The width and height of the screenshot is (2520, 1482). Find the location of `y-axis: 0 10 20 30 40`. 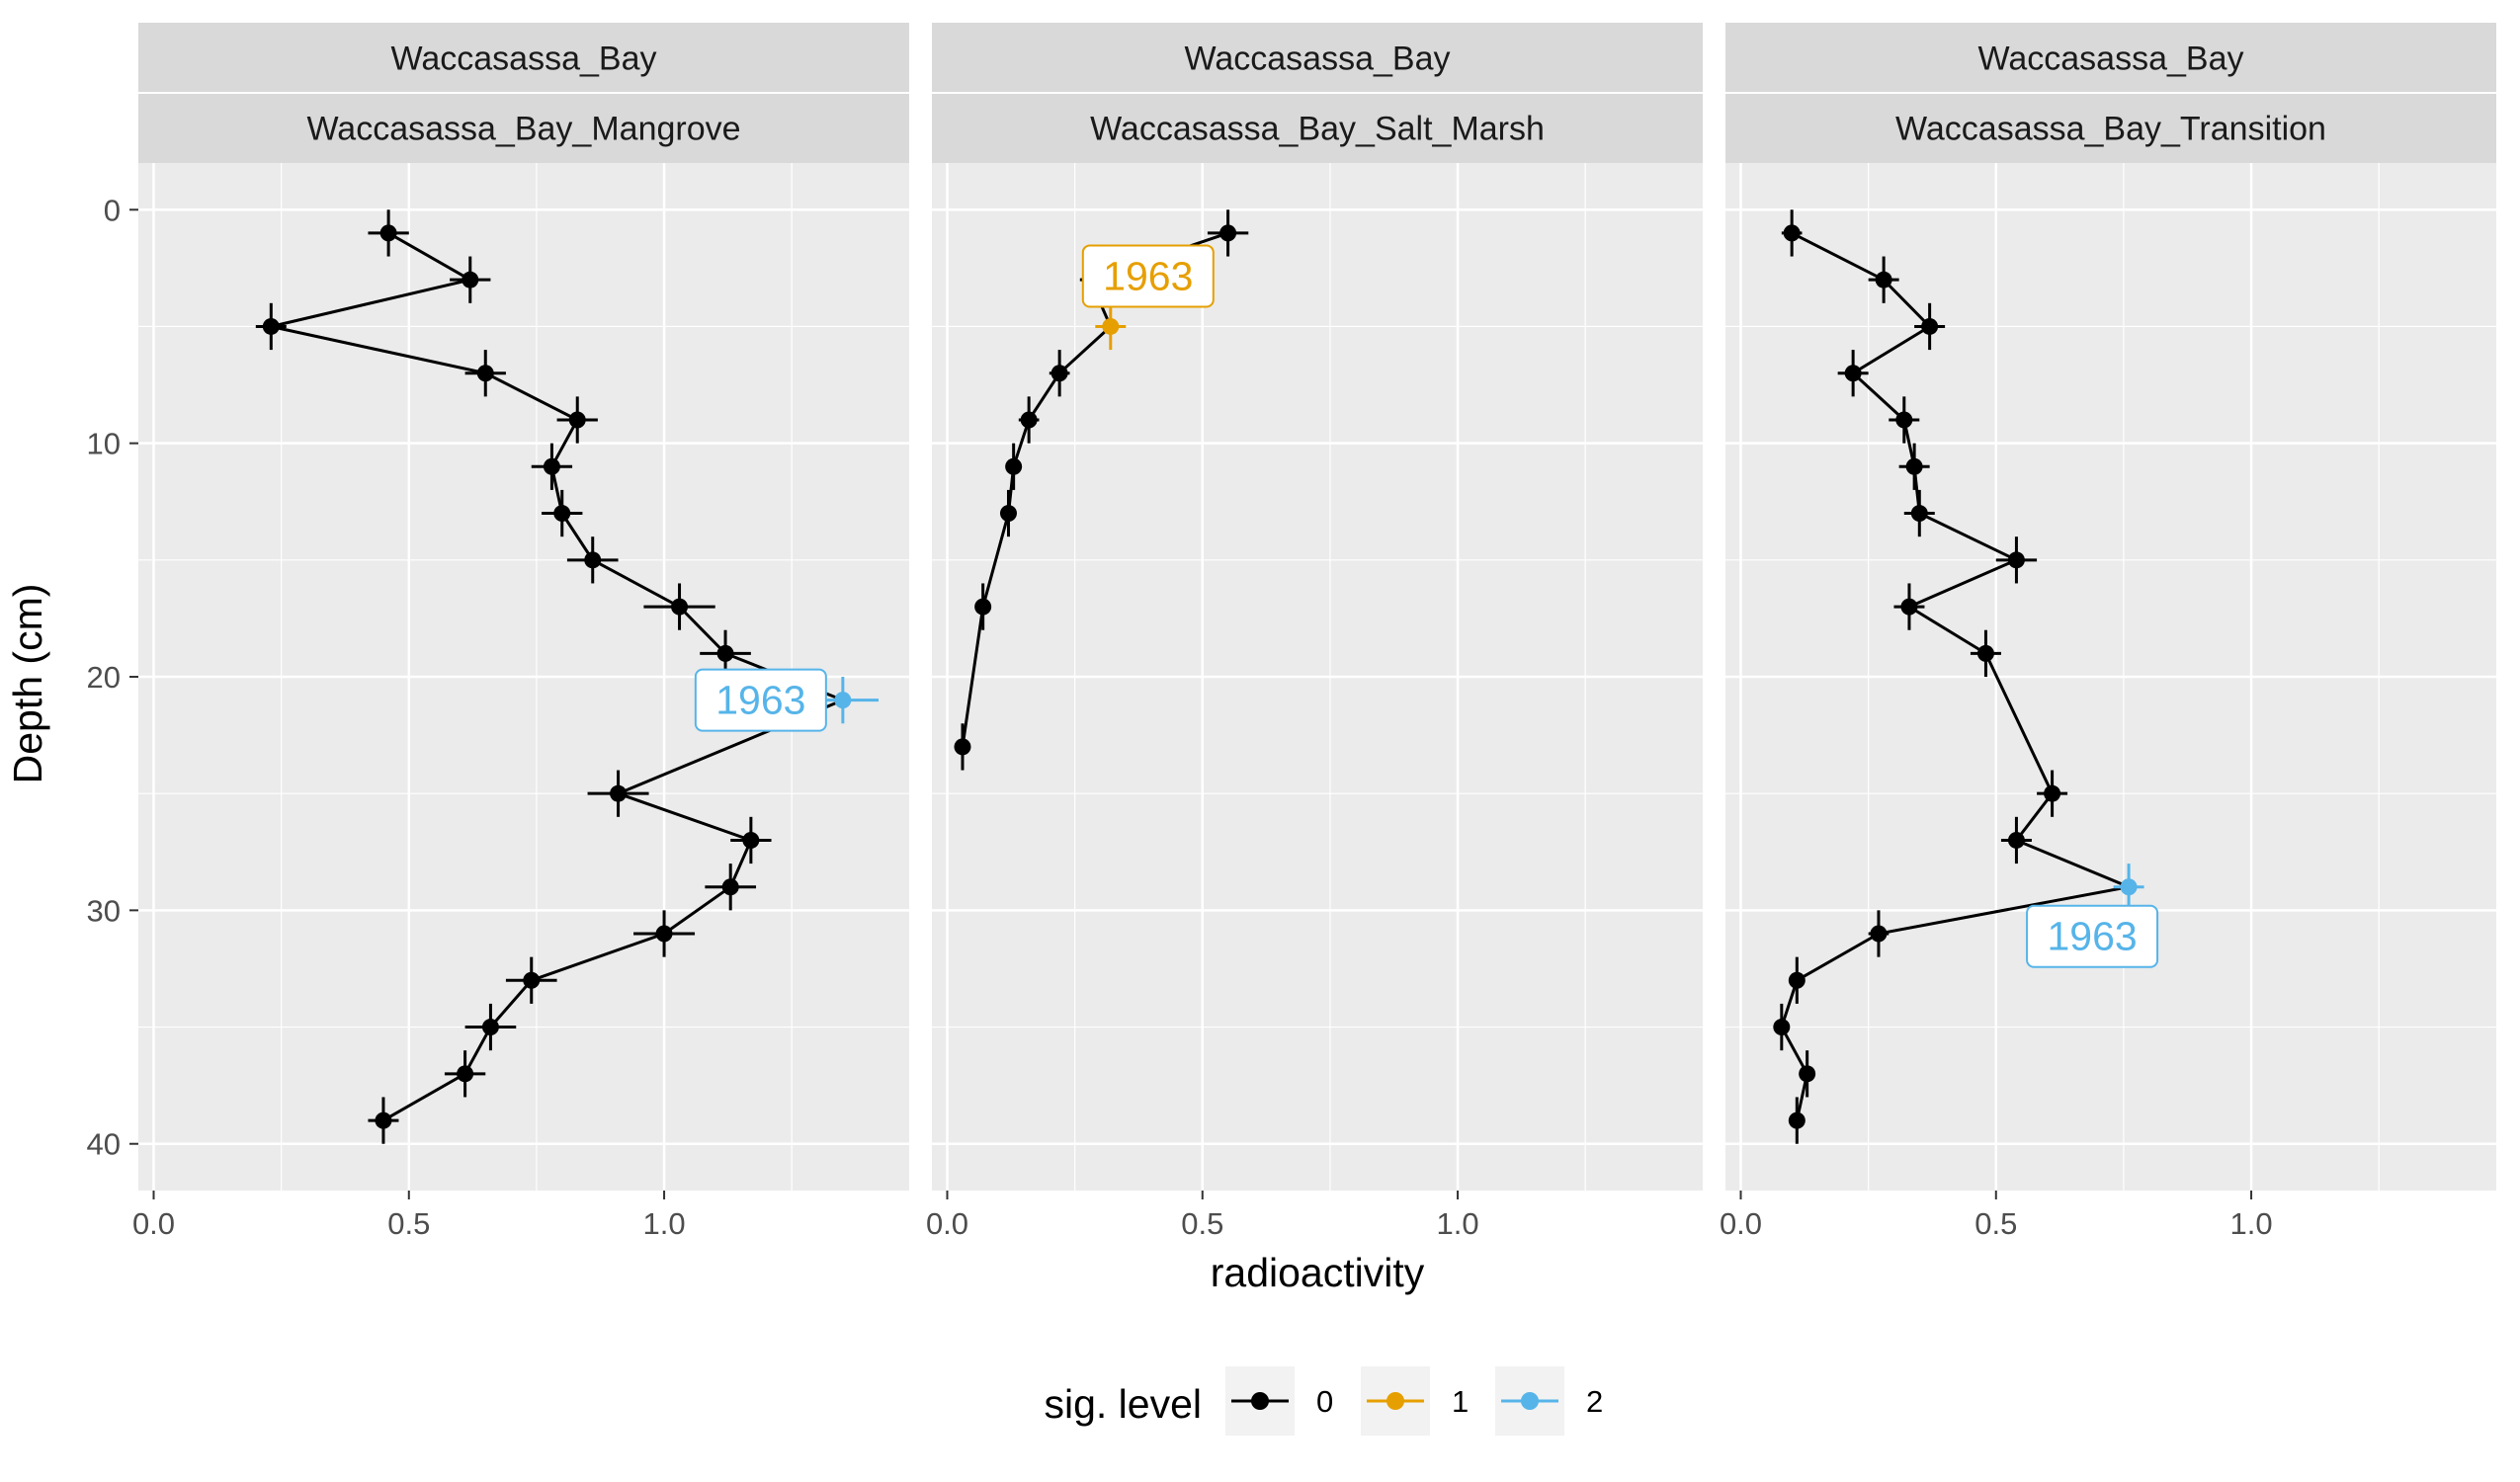

y-axis: 0 10 20 30 40 is located at coordinates (112, 677).